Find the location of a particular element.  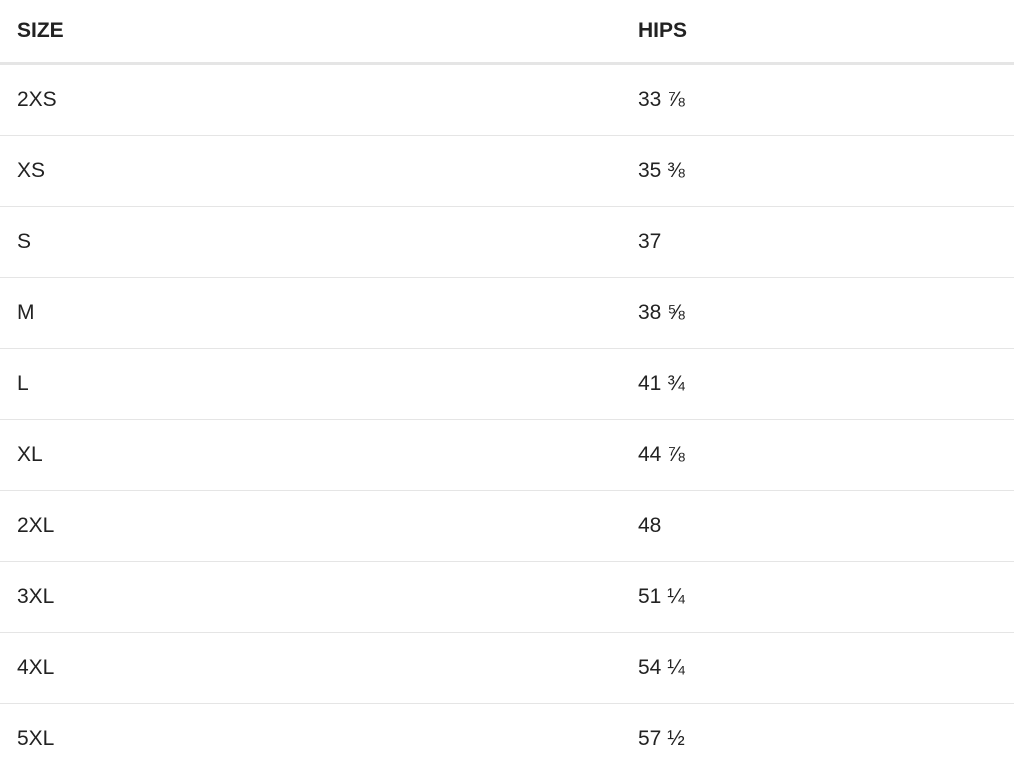

size-cell: XL is located at coordinates (319, 455).